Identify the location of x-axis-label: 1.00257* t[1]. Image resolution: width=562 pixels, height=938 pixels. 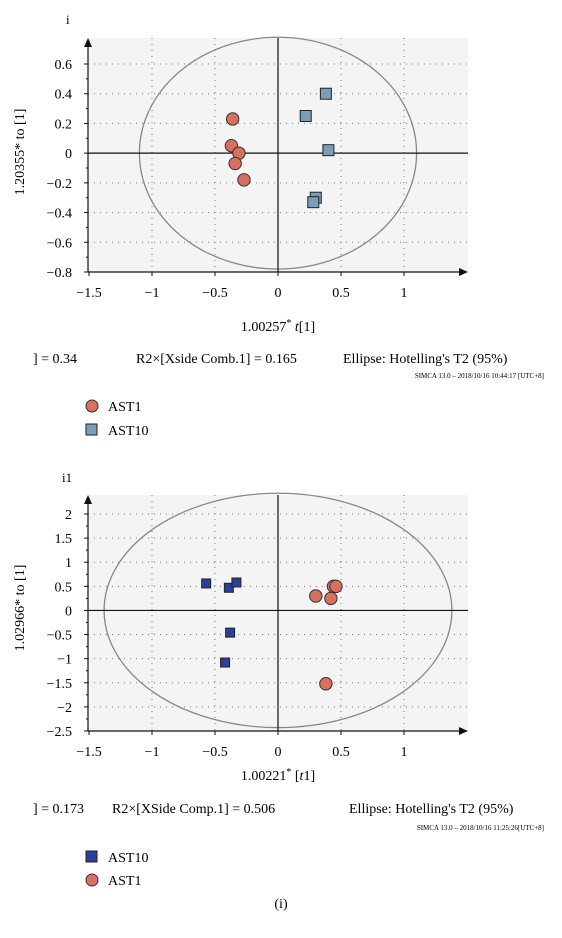
(278, 327).